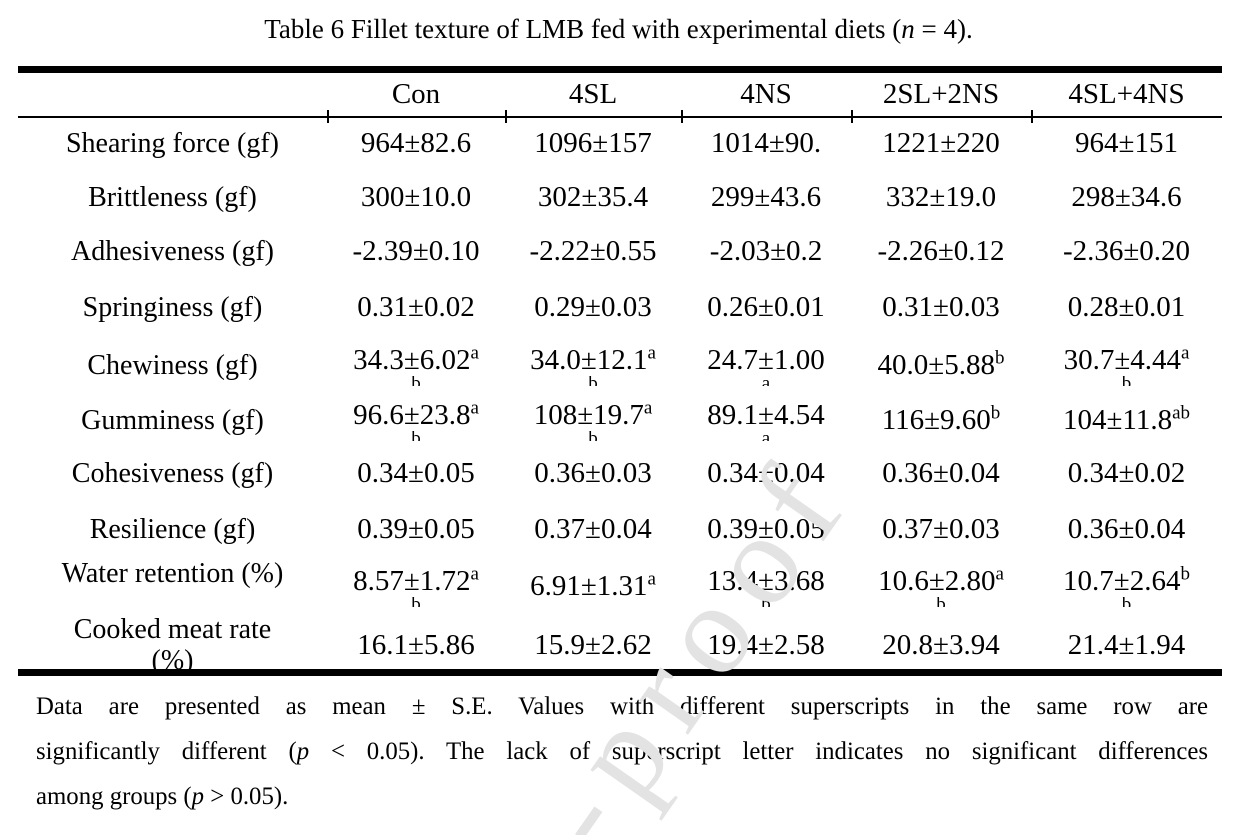 The image size is (1237, 835). I want to click on value-line: 302±35.4, so click(593, 197).